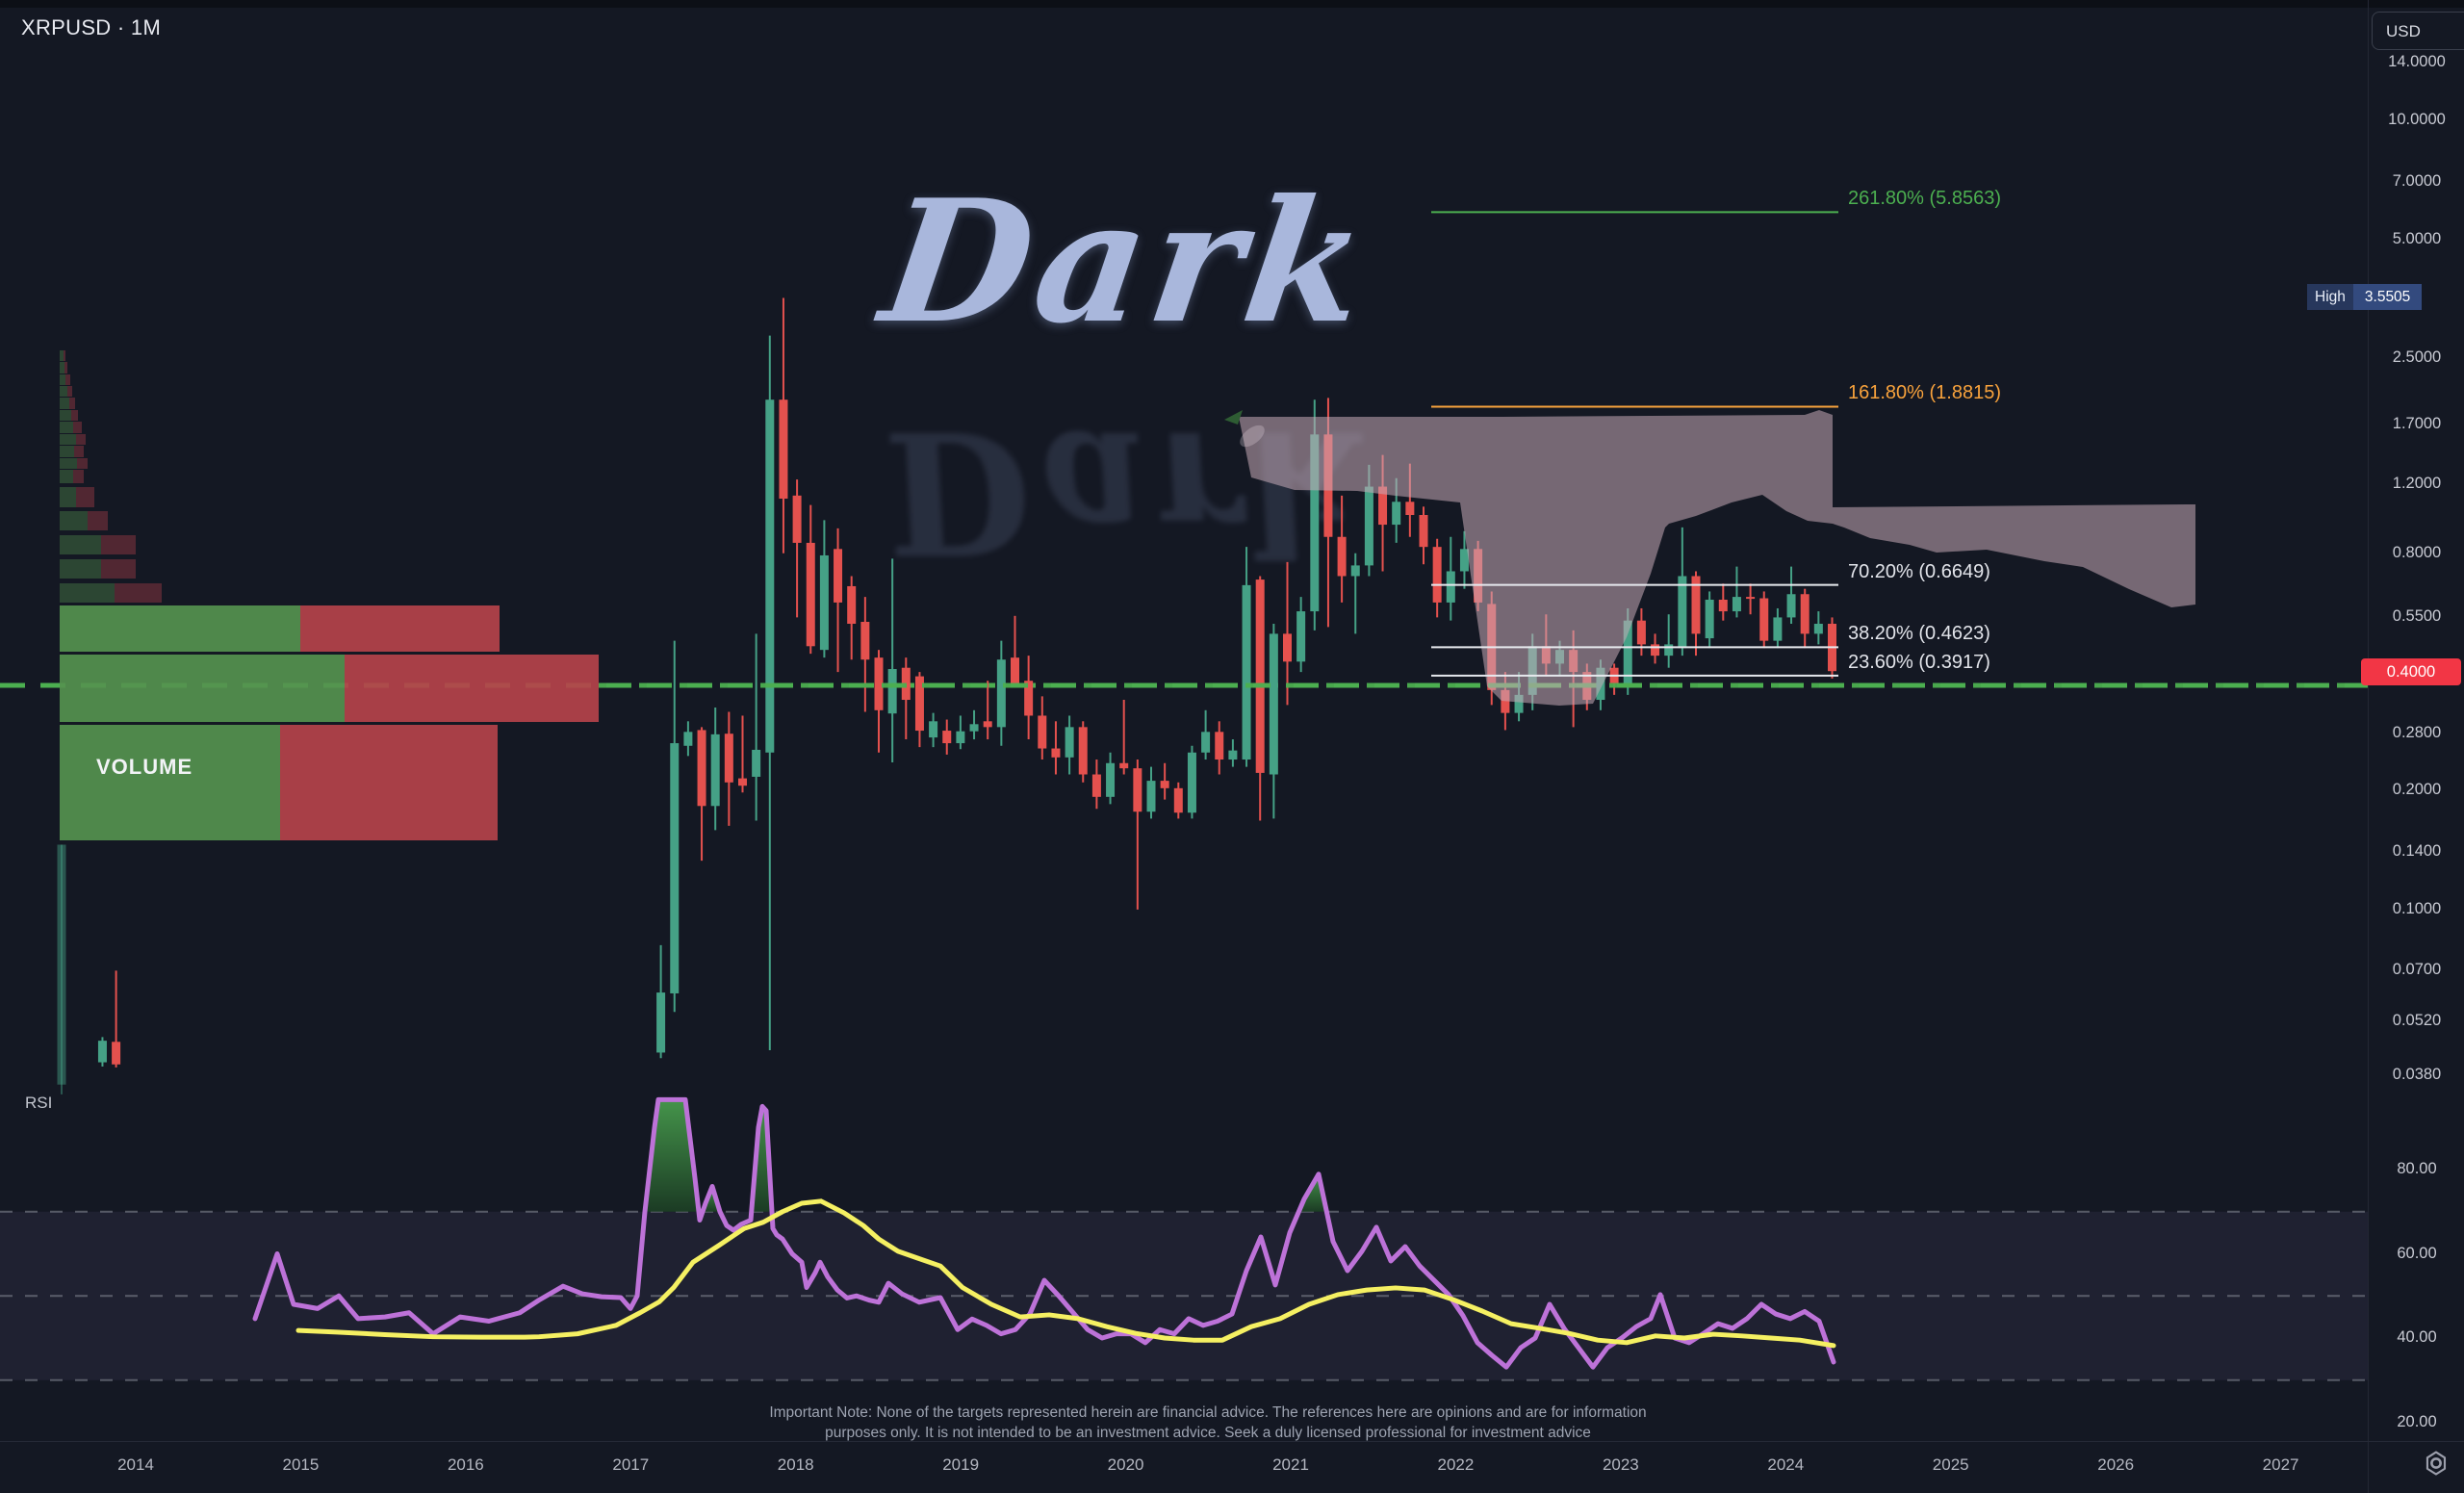 This screenshot has width=2464, height=1493. I want to click on rsi-pane-label: RSI, so click(39, 1103).